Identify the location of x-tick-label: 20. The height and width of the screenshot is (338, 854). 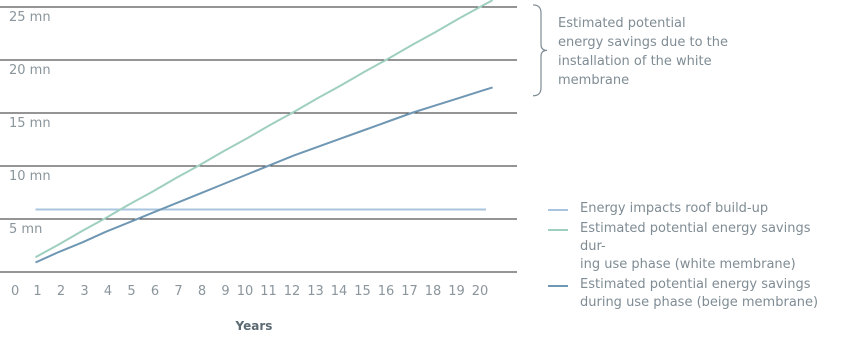
(480, 291).